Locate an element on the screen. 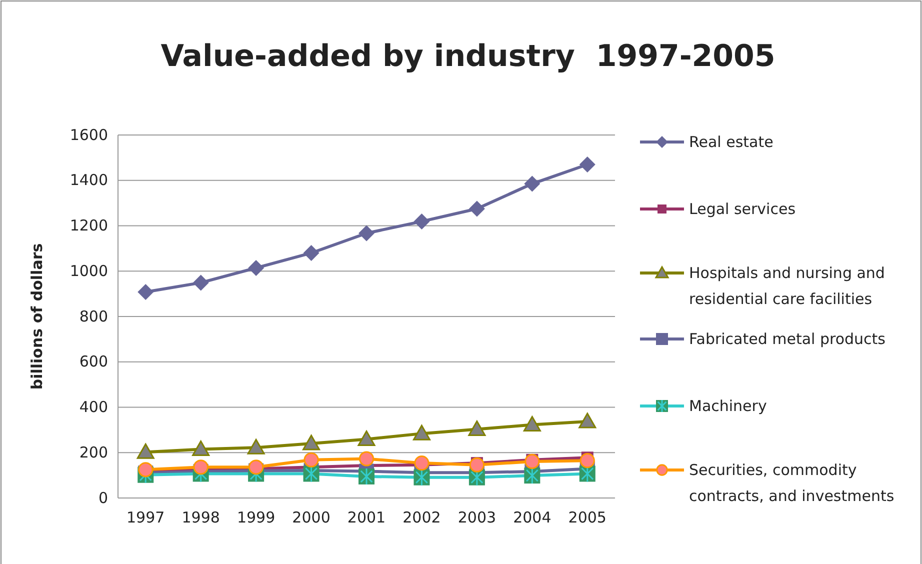  y-tick-label: 0 is located at coordinates (103, 497).